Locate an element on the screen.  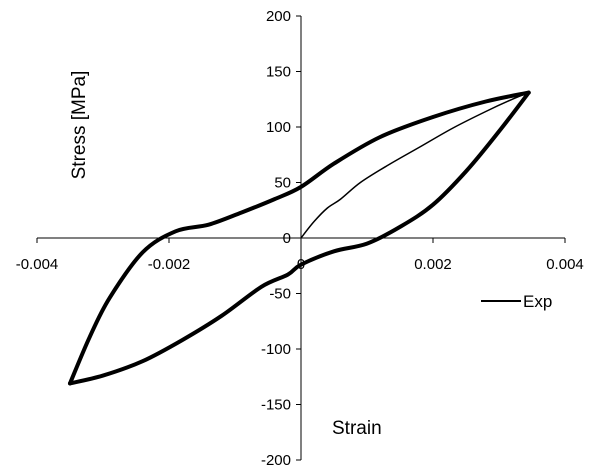
y-tick-label: 50 is located at coordinates (282, 183).